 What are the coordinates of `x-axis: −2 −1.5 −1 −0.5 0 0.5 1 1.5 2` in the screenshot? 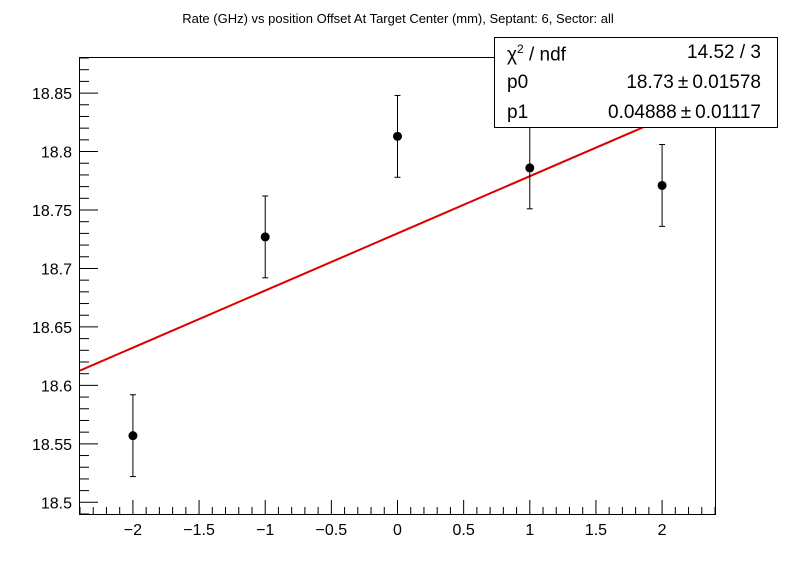 It's located at (397, 519).